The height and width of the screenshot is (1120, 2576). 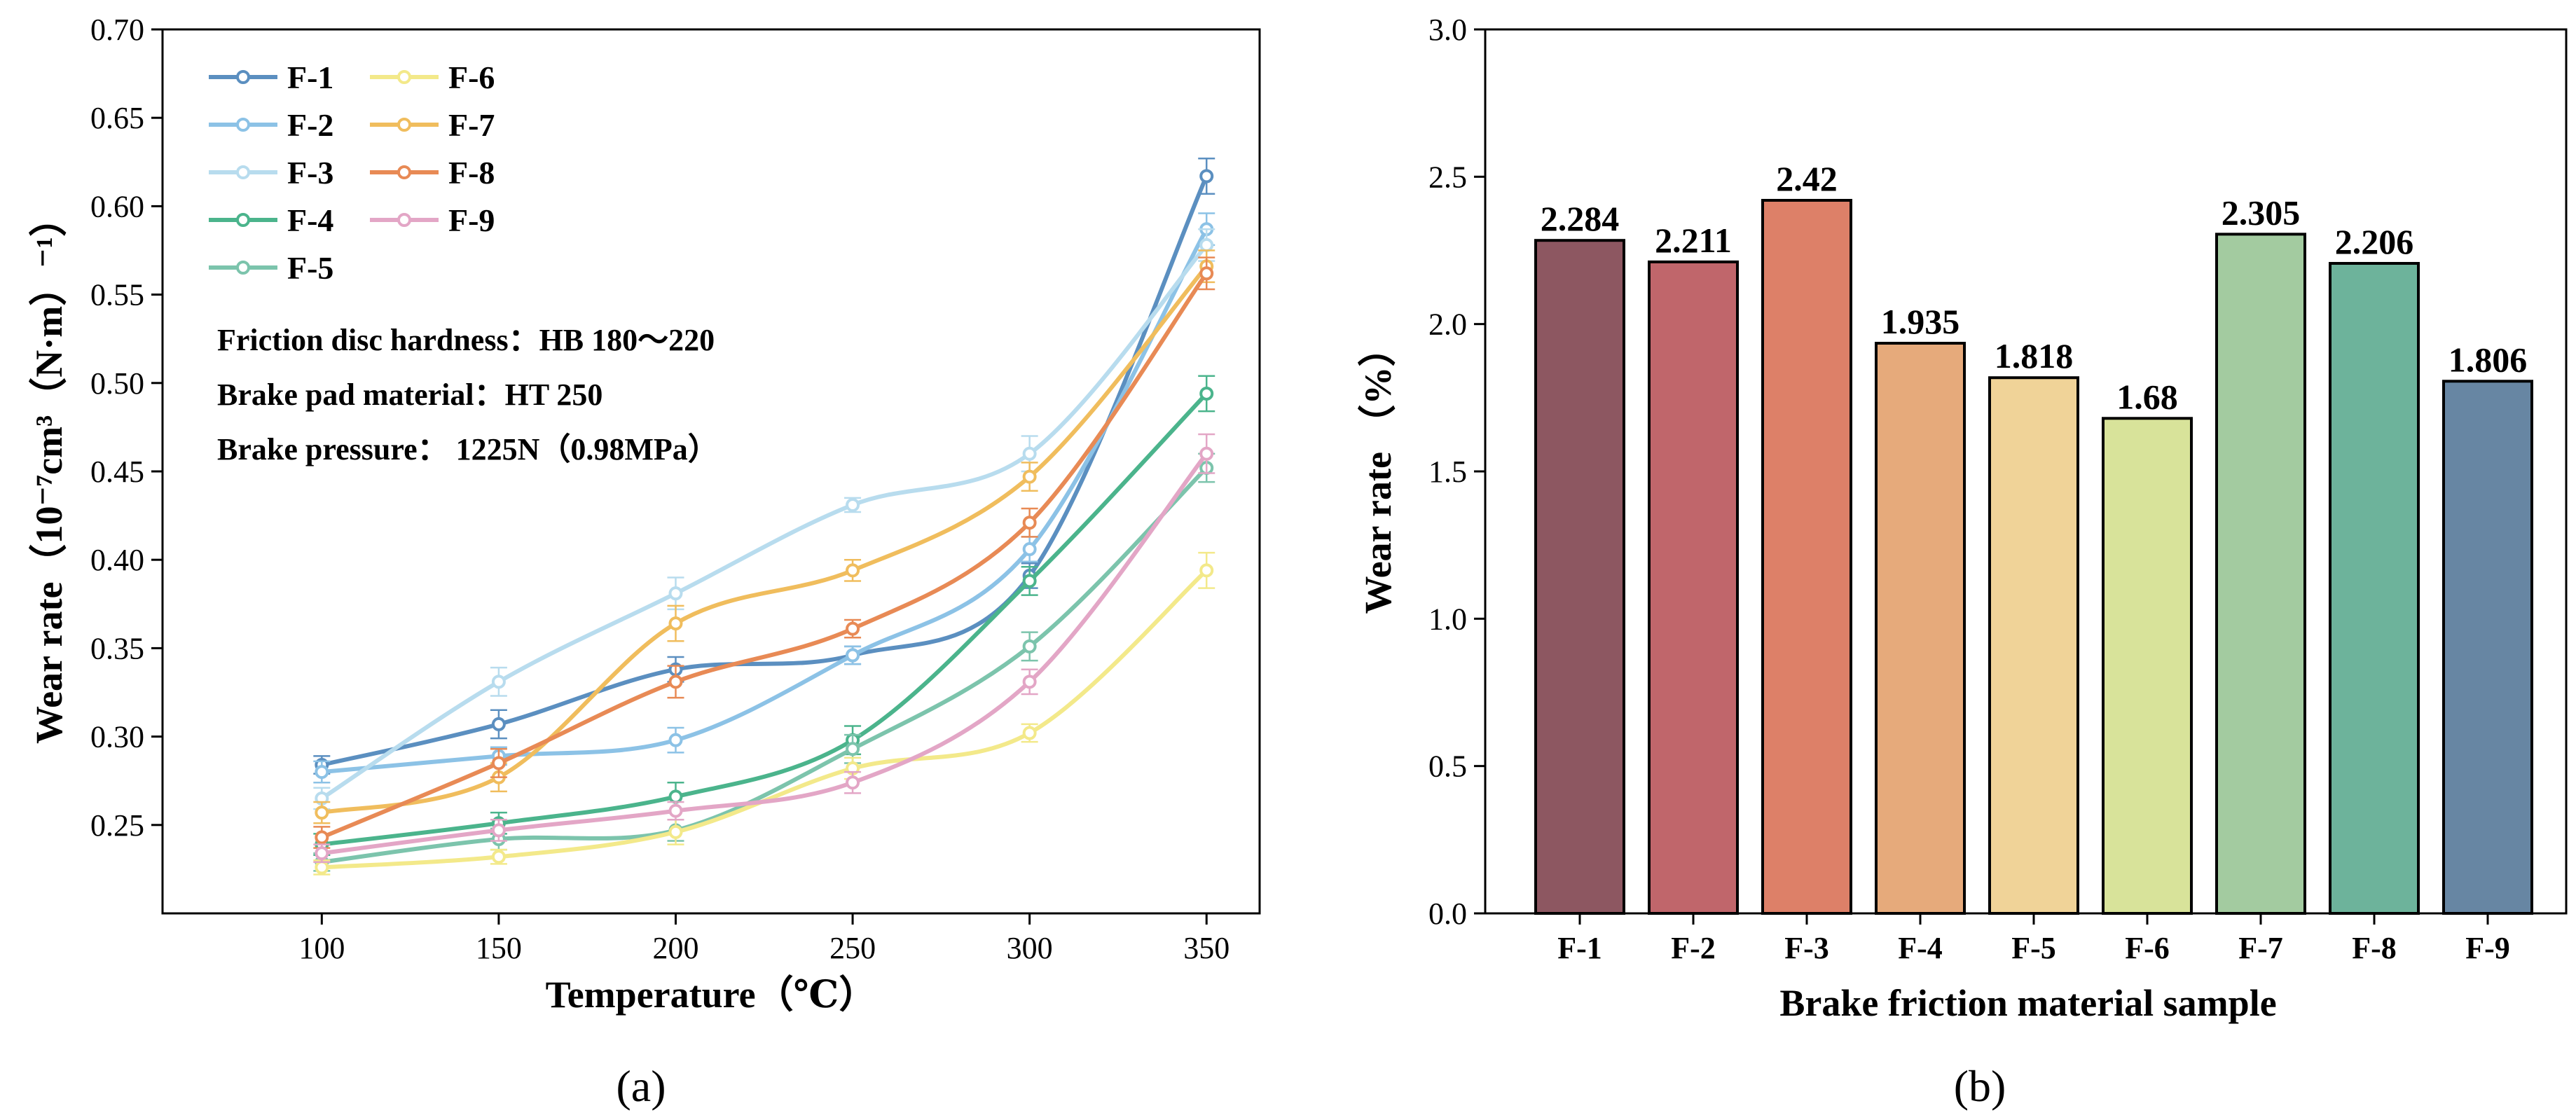 I want to click on legend-item: F-6, so click(x=432, y=77).